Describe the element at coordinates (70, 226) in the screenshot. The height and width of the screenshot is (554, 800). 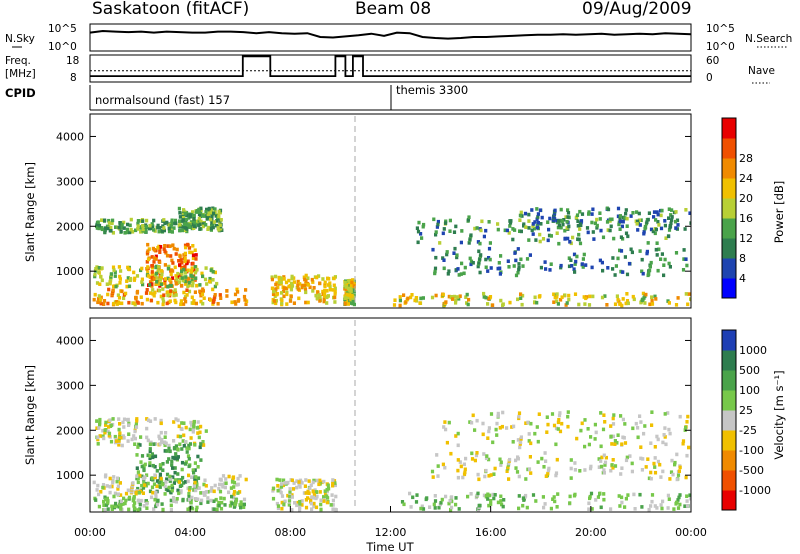
I see `y-tick-label: 2000` at that location.